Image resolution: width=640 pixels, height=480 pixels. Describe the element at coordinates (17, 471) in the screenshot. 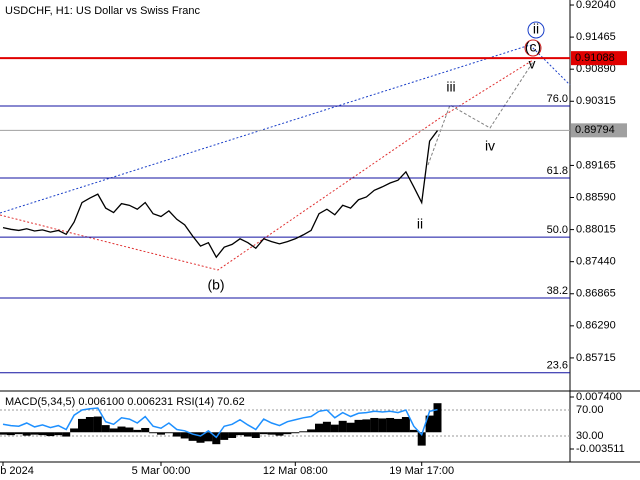

I see `x-tick-label: 26 Feb 2024` at that location.